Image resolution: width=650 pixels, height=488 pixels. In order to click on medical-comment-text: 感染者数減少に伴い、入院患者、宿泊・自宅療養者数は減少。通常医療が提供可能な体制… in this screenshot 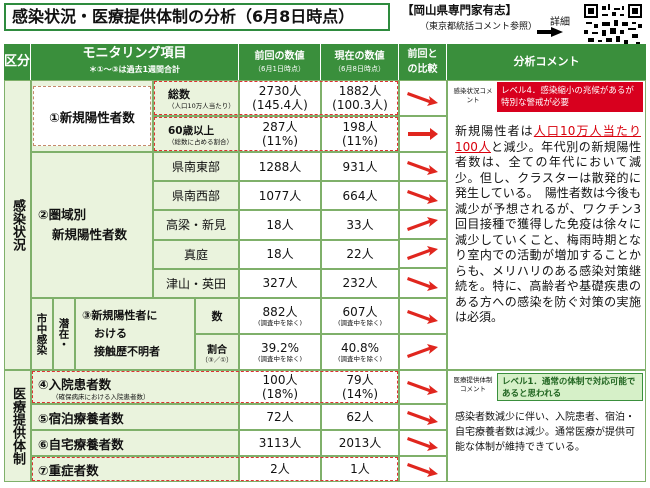, I will do `click(545, 432)`.